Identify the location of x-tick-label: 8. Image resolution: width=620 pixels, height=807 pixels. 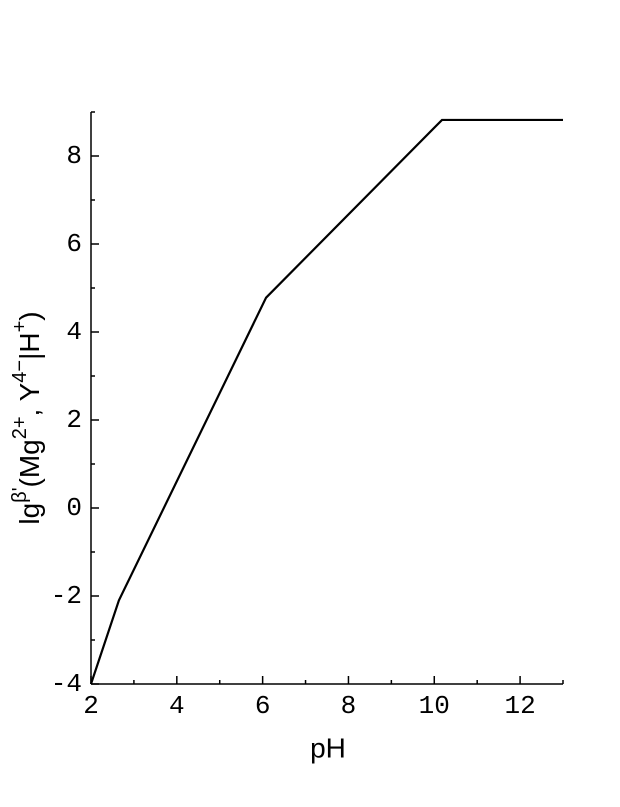
(349, 706).